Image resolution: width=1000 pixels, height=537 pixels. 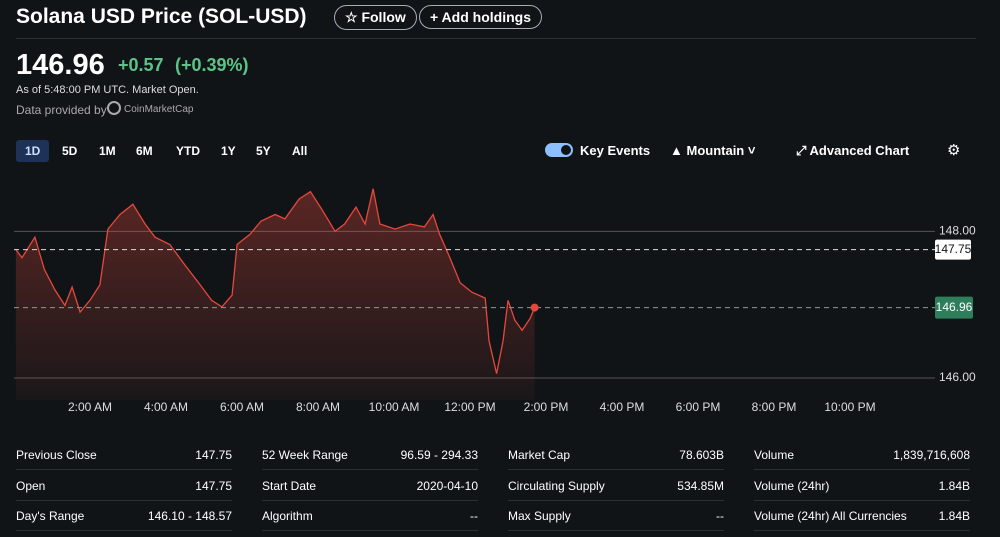 I want to click on divider, so click(x=496, y=38).